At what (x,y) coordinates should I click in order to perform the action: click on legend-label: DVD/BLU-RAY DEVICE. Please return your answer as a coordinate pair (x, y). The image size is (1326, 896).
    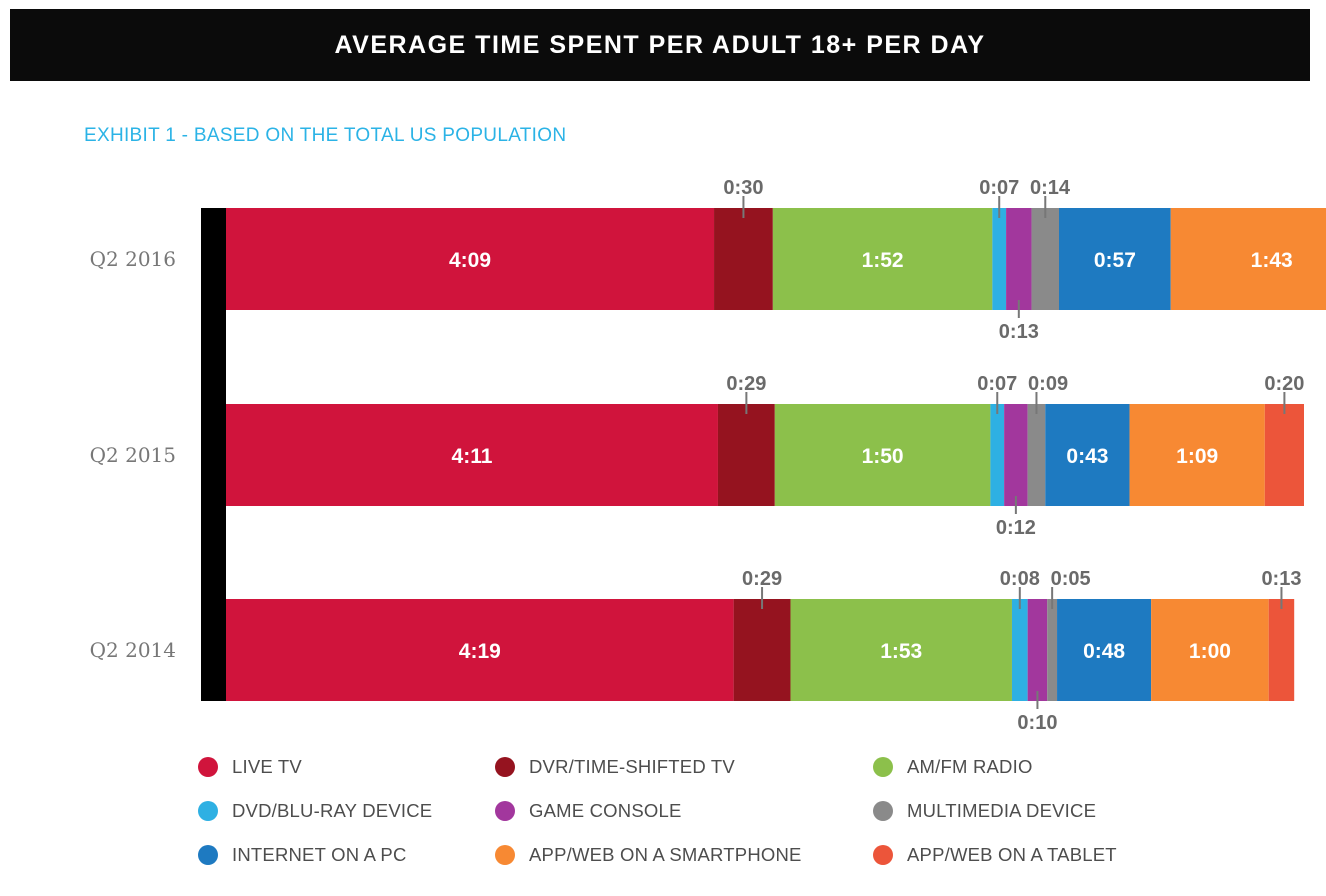
    Looking at the image, I should click on (332, 810).